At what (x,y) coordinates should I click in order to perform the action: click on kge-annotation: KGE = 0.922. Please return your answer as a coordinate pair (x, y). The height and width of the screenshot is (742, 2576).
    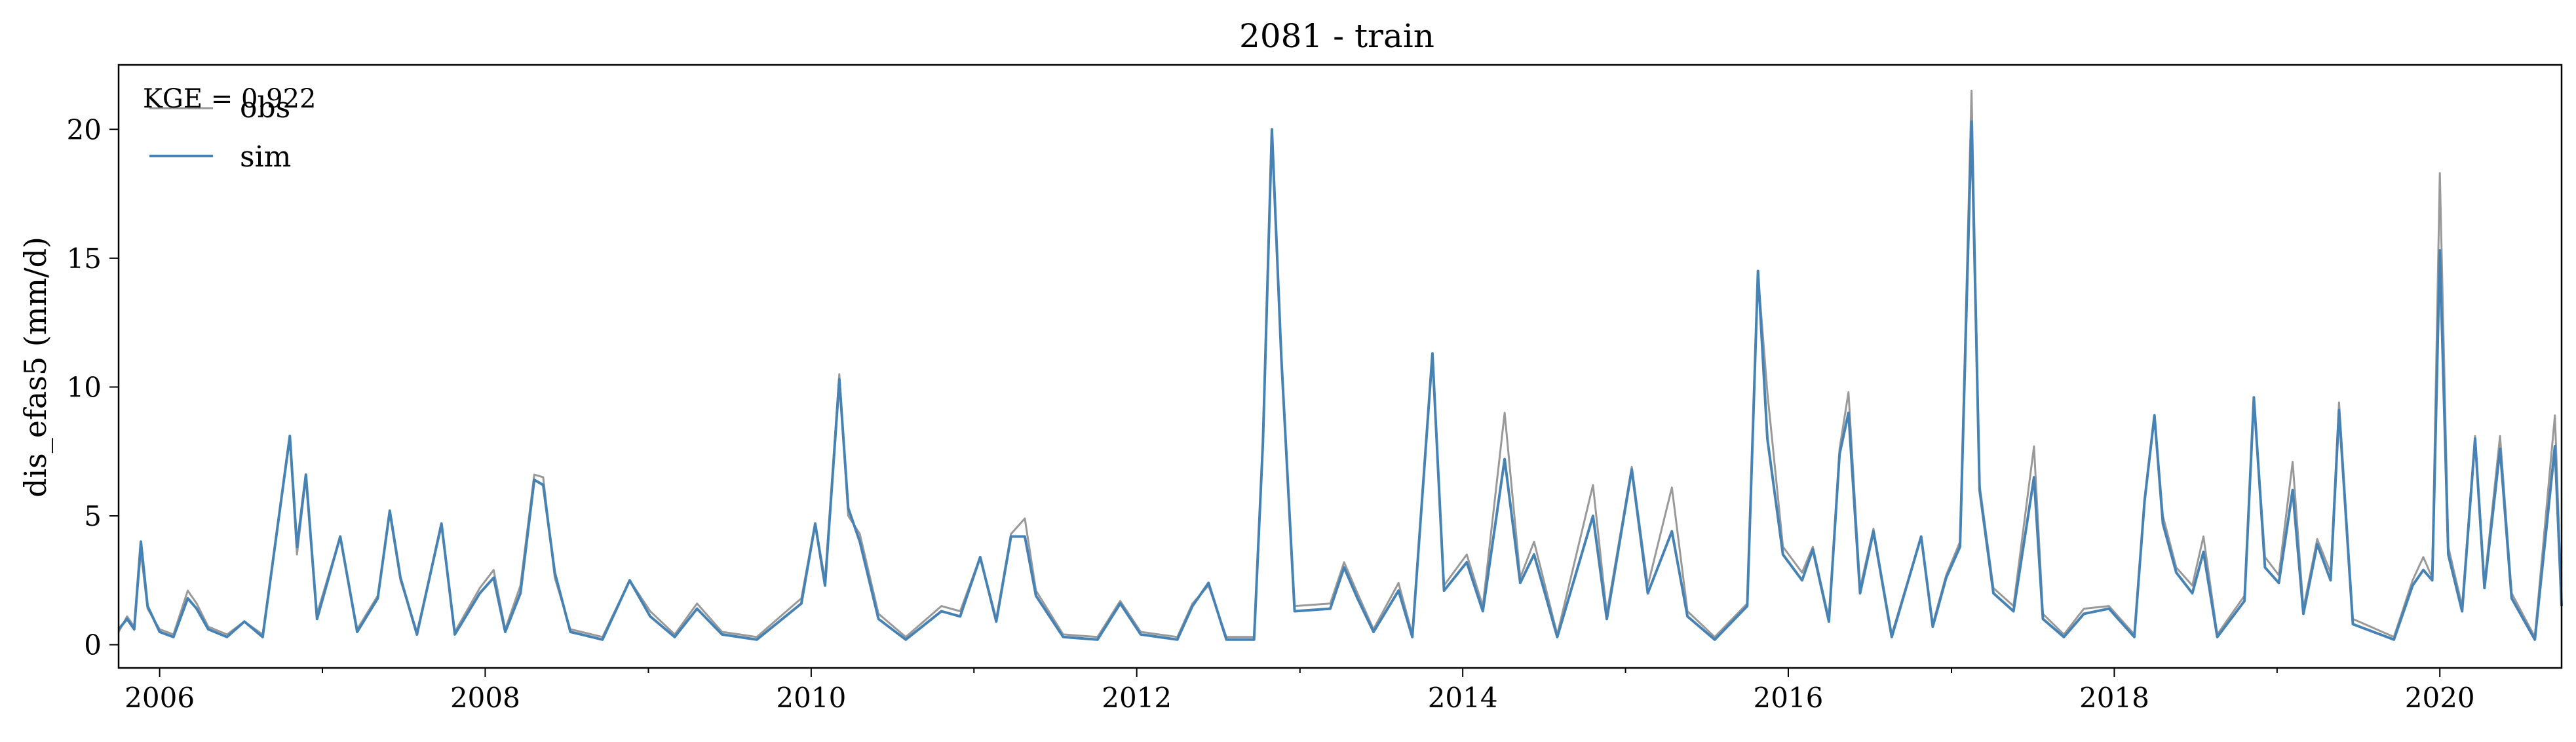
    Looking at the image, I should click on (230, 99).